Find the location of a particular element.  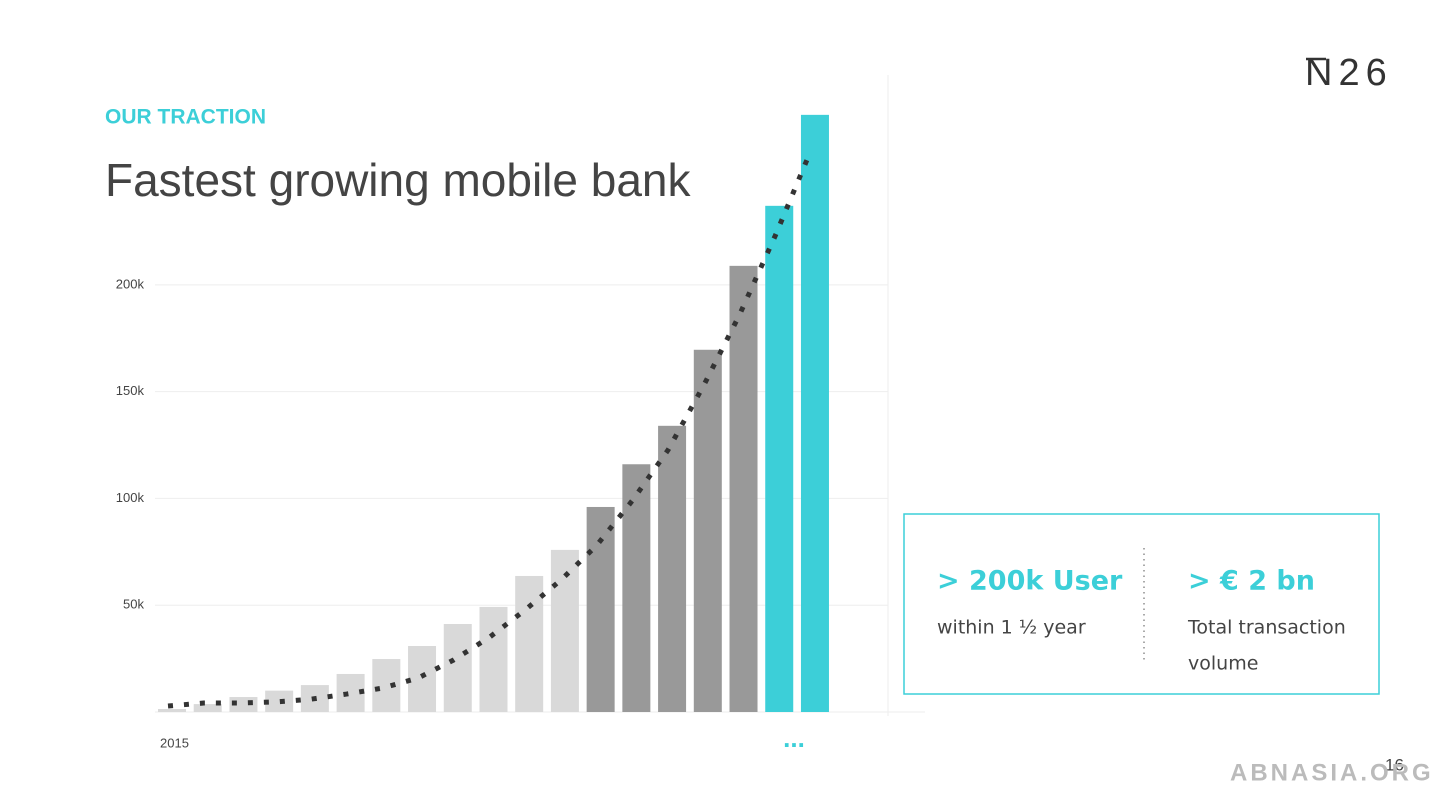

x-tick-label: 2015 is located at coordinates (174, 742).